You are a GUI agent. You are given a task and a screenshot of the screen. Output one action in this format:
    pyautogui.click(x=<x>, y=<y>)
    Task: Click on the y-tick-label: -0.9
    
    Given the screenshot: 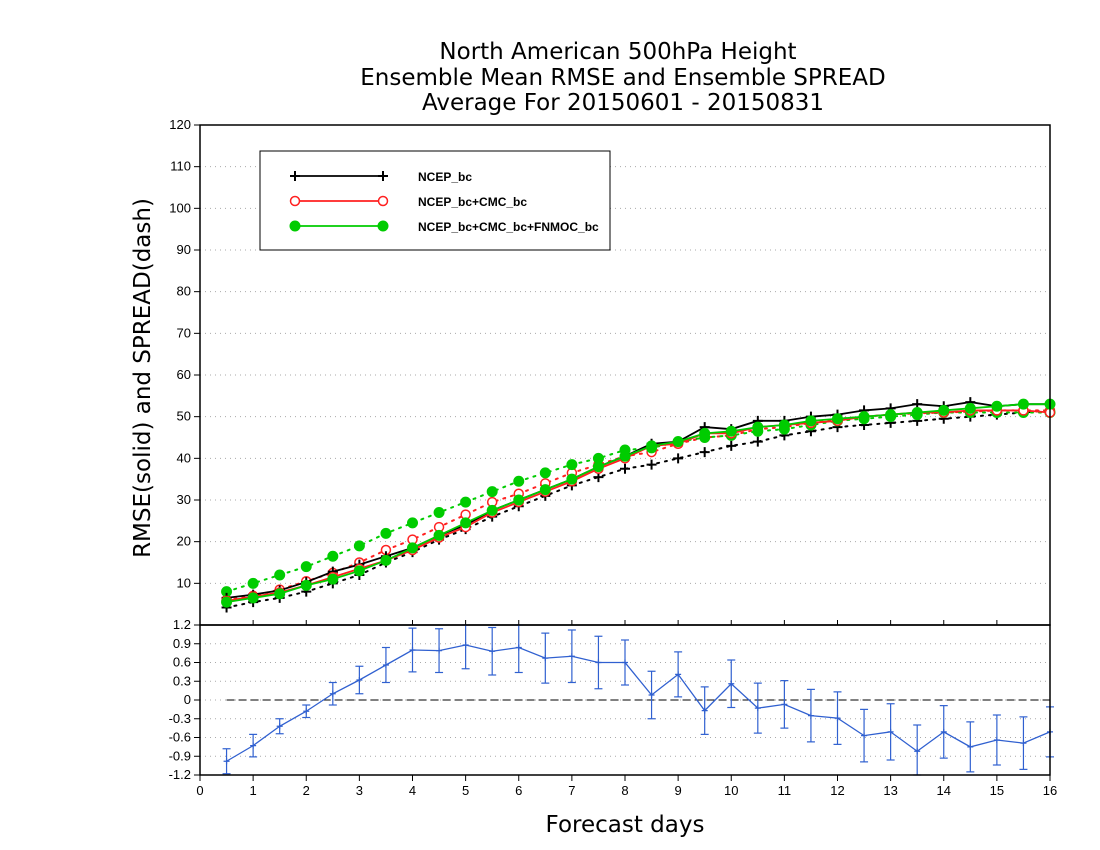 What is the action you would take?
    pyautogui.click(x=180, y=755)
    